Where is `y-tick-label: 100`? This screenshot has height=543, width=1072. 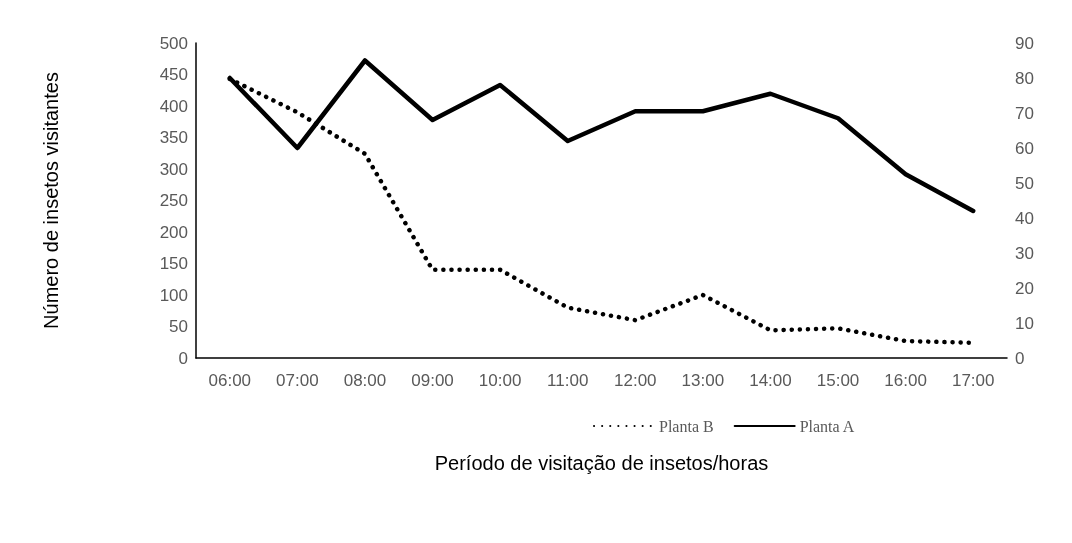
y-tick-label: 100 is located at coordinates (173, 295).